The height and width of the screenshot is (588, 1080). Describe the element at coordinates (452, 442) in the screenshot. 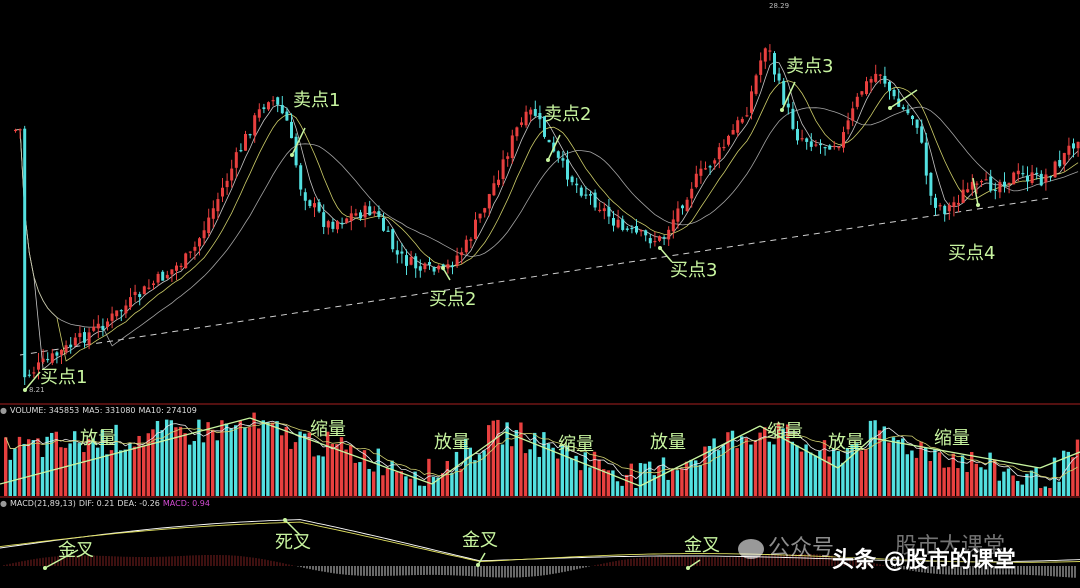

I see `volume-label-3: 放量` at that location.